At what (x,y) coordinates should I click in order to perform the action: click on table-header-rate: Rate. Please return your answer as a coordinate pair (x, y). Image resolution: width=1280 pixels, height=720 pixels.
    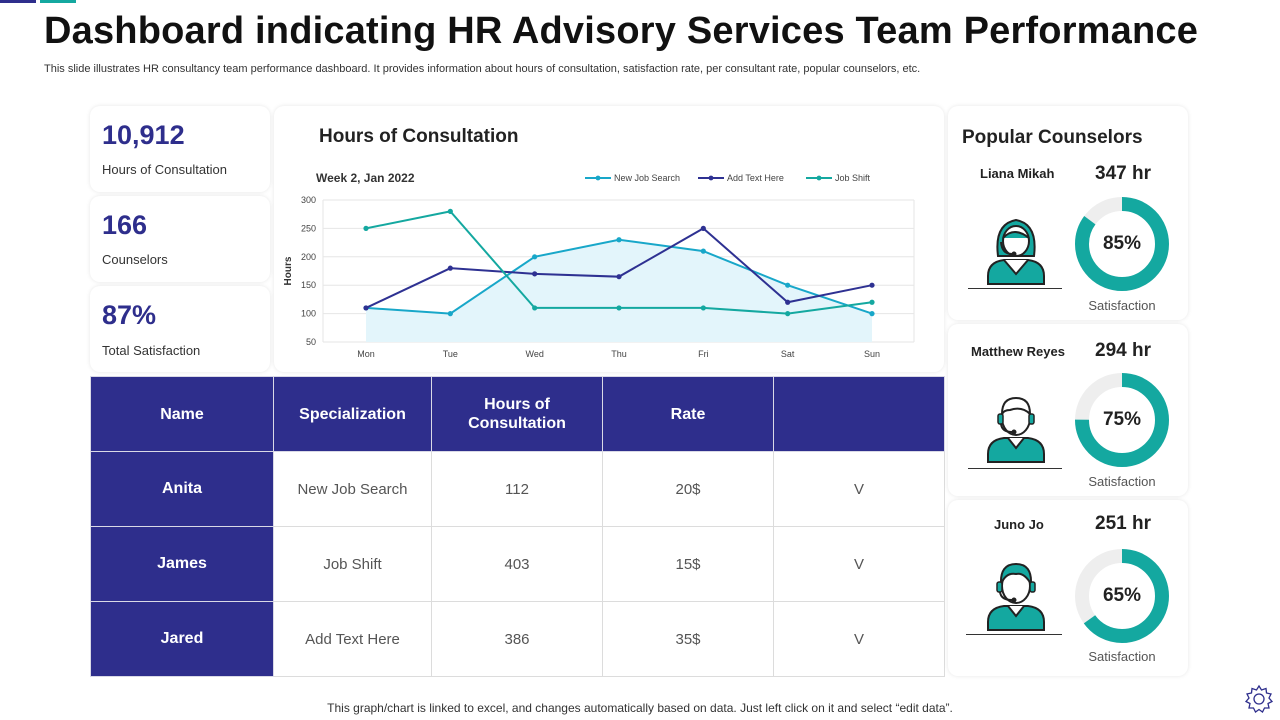
    Looking at the image, I should click on (688, 414).